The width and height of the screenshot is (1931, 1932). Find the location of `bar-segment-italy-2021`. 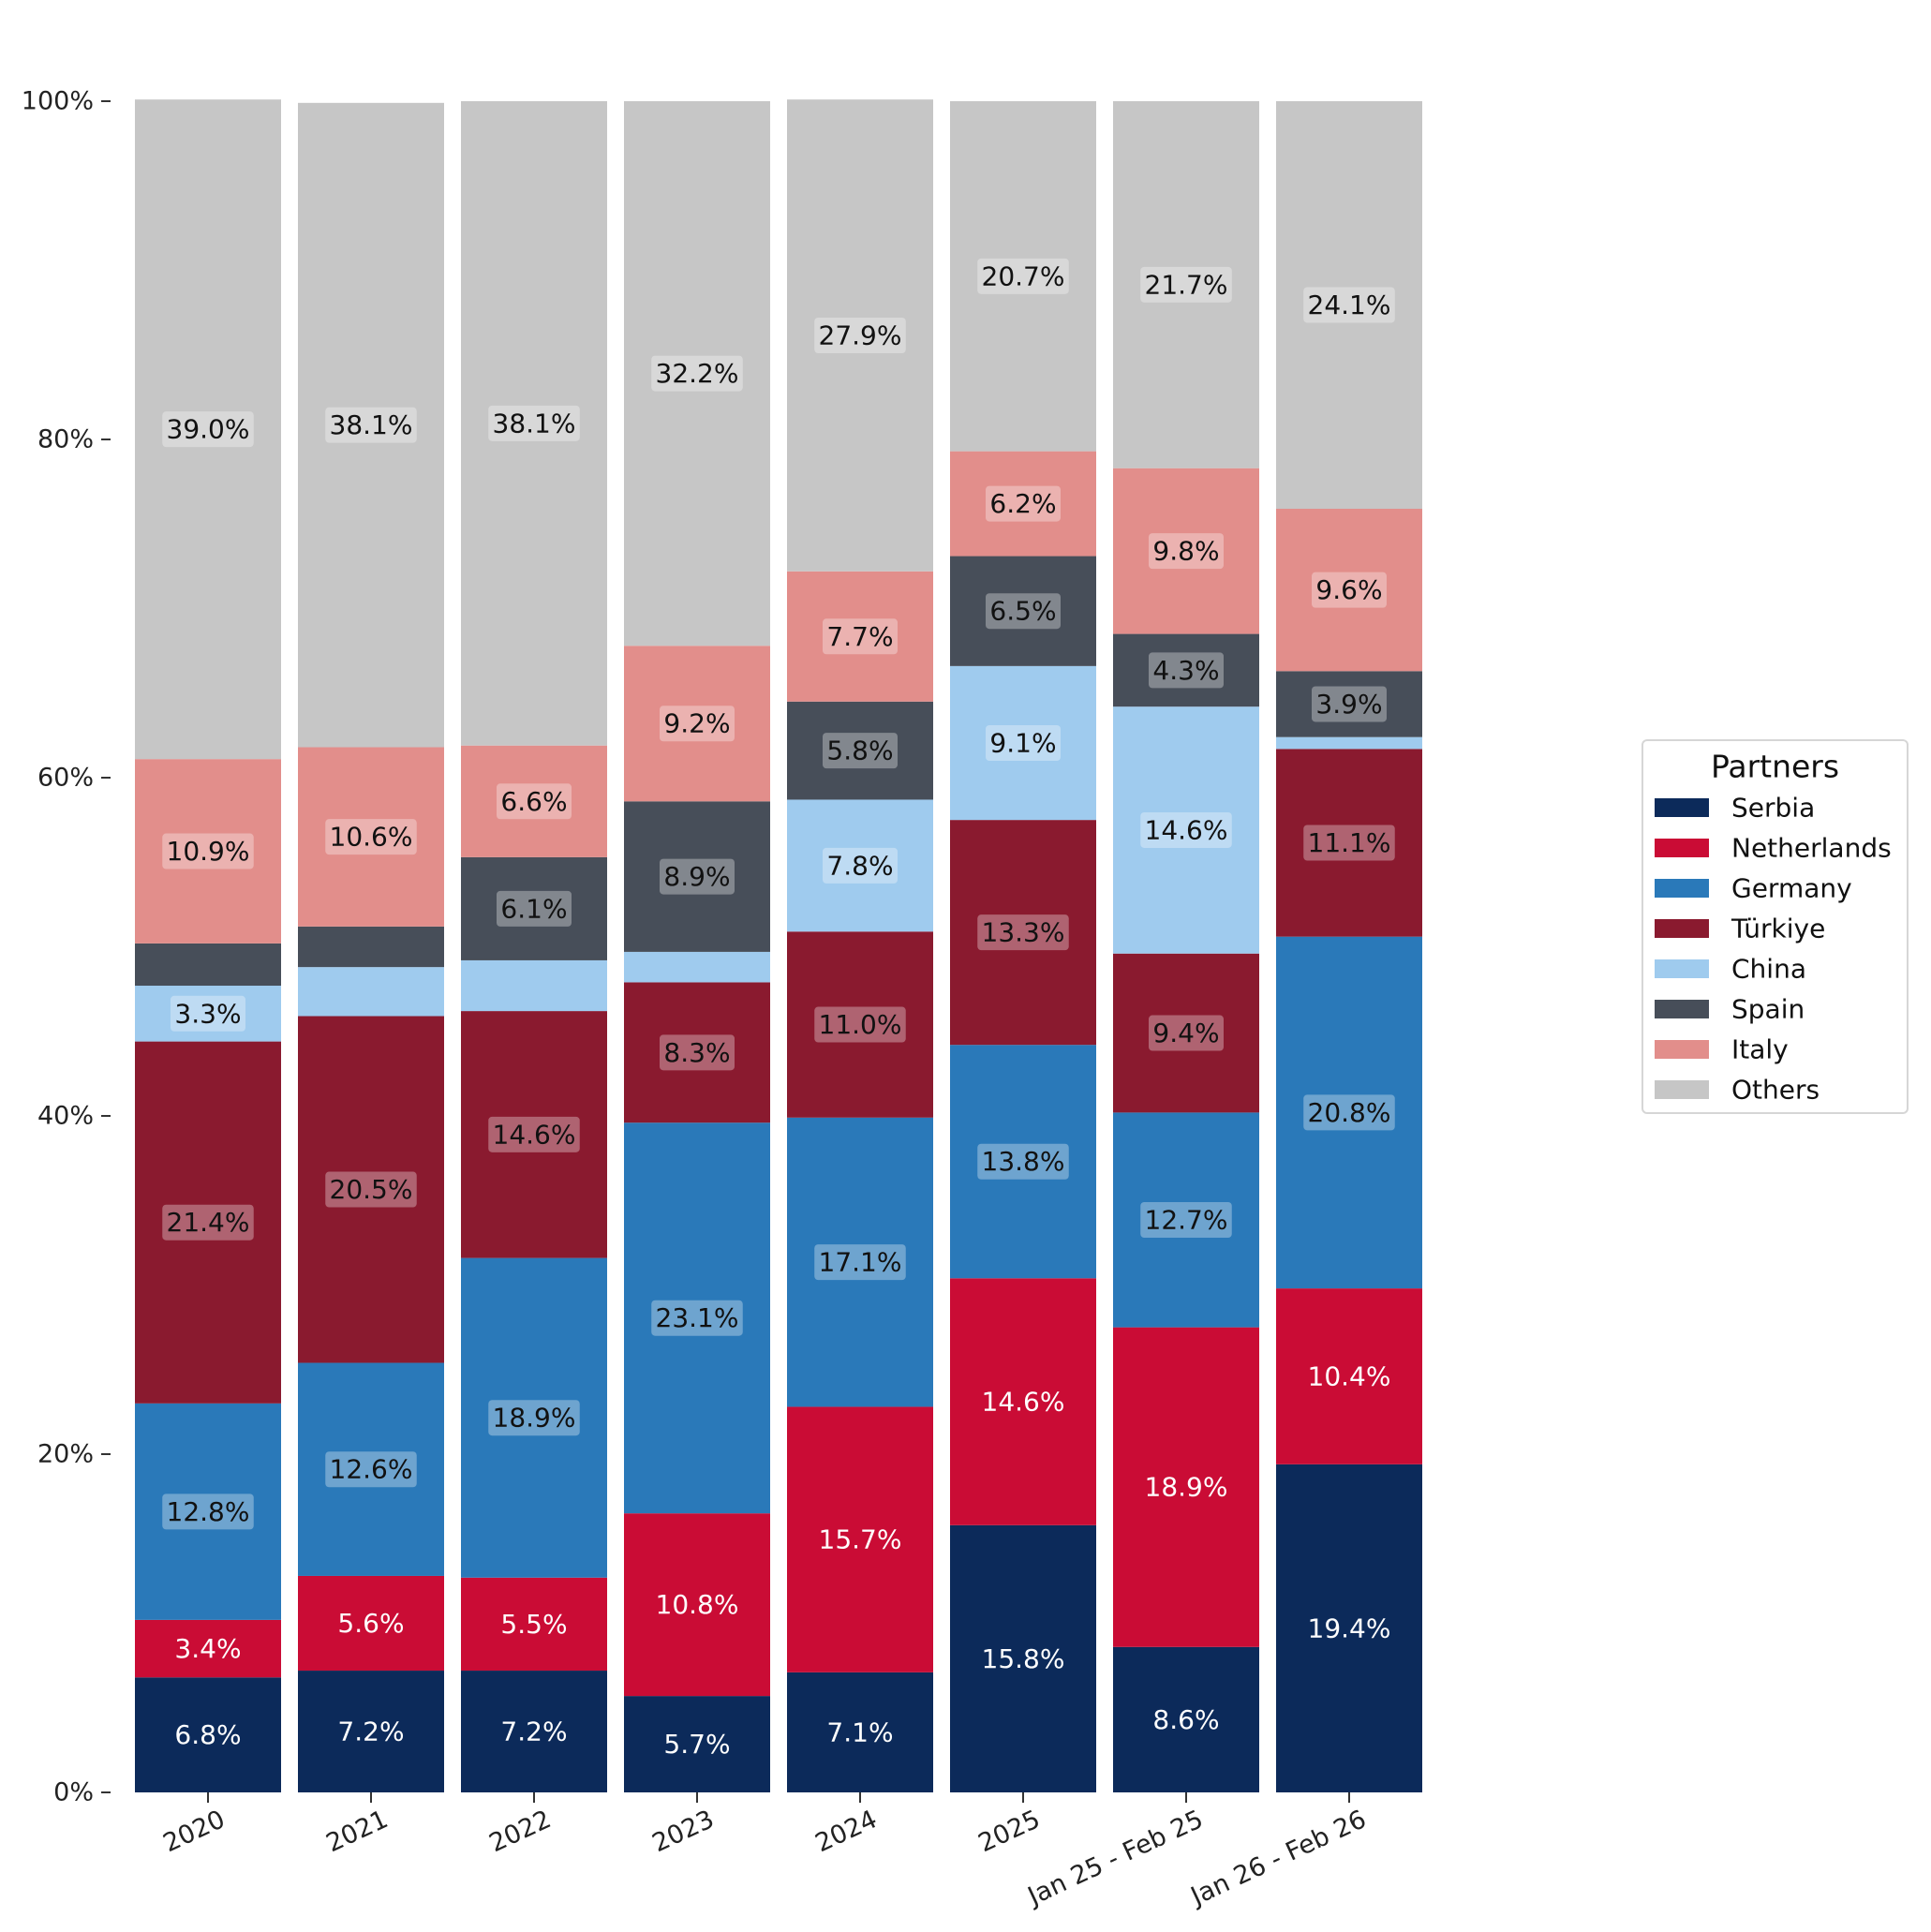

bar-segment-italy-2021 is located at coordinates (371, 837).